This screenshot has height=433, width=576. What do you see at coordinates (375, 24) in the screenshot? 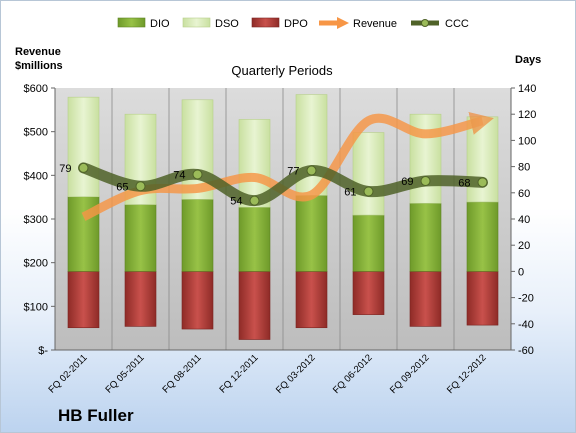
I see `legend-label: Revenue` at bounding box center [375, 24].